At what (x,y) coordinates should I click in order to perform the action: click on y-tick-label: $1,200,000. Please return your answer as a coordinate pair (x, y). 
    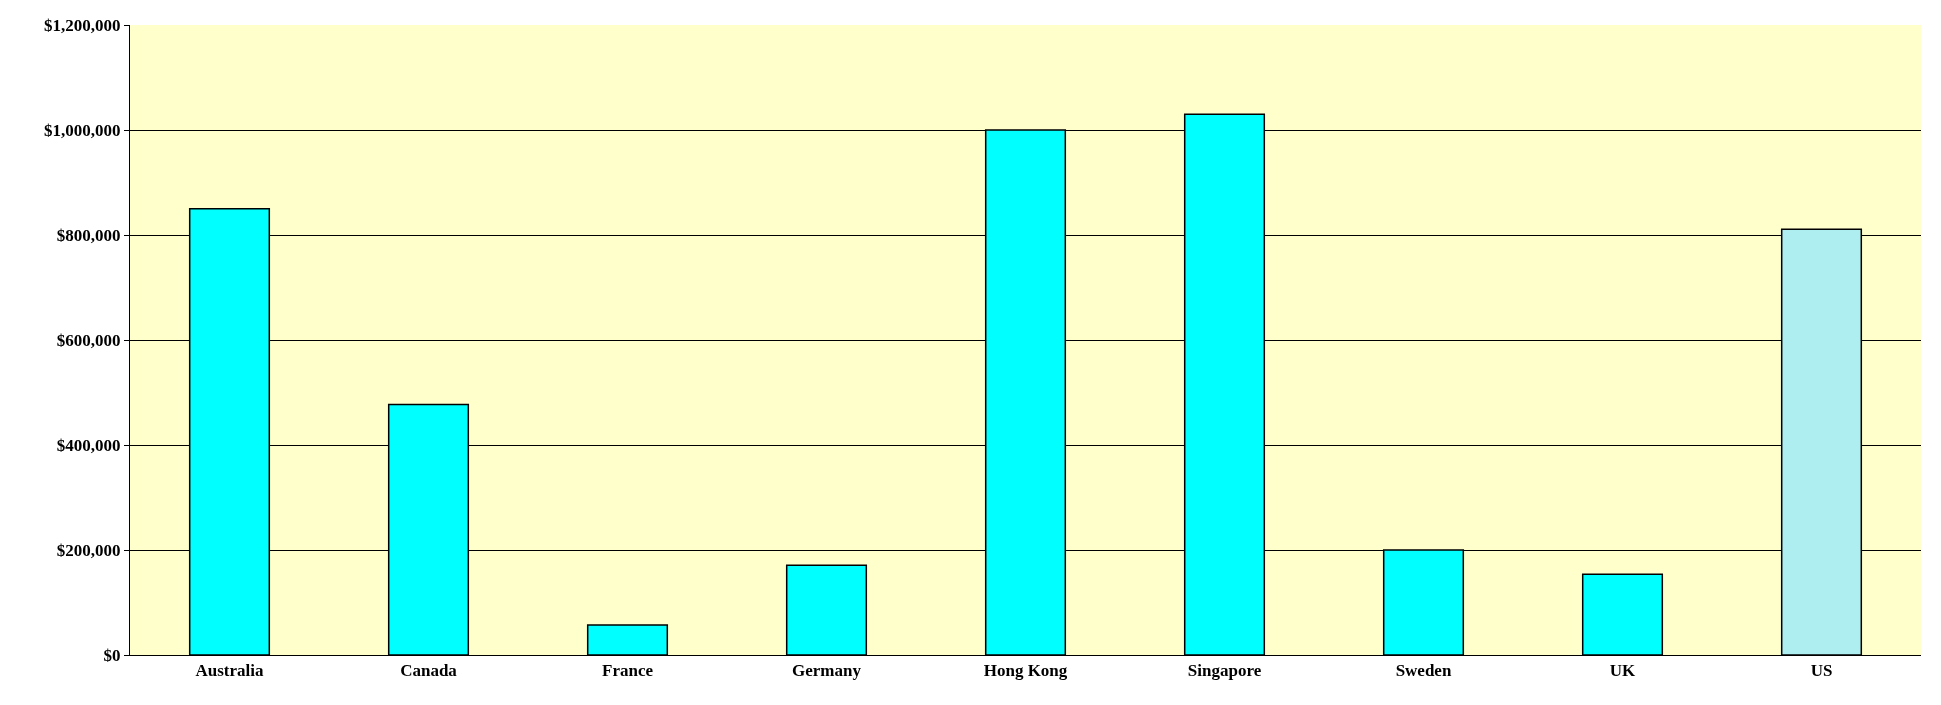
    Looking at the image, I should click on (82, 25).